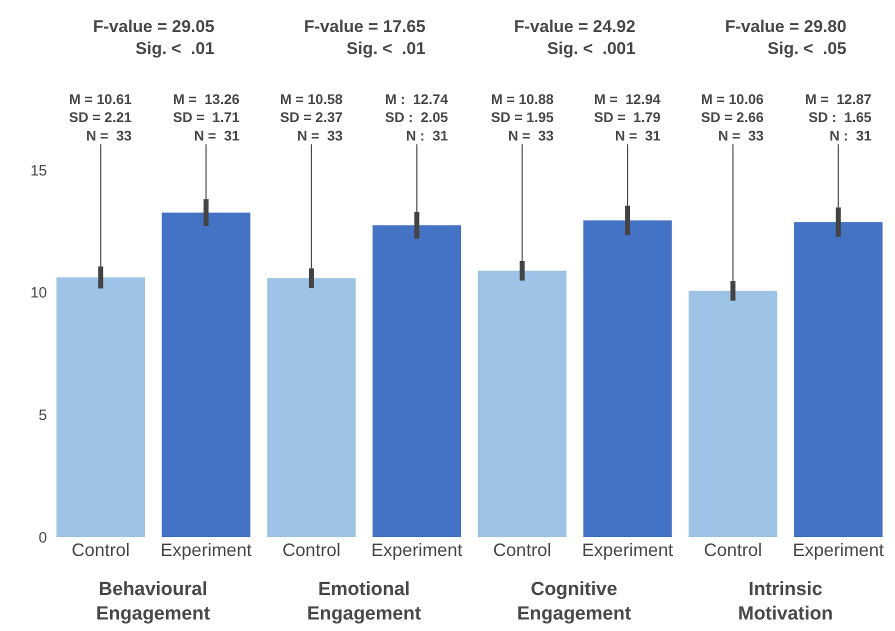  I want to click on annotation: M = 10.61 SD = 2.21 N = 33, so click(100, 117).